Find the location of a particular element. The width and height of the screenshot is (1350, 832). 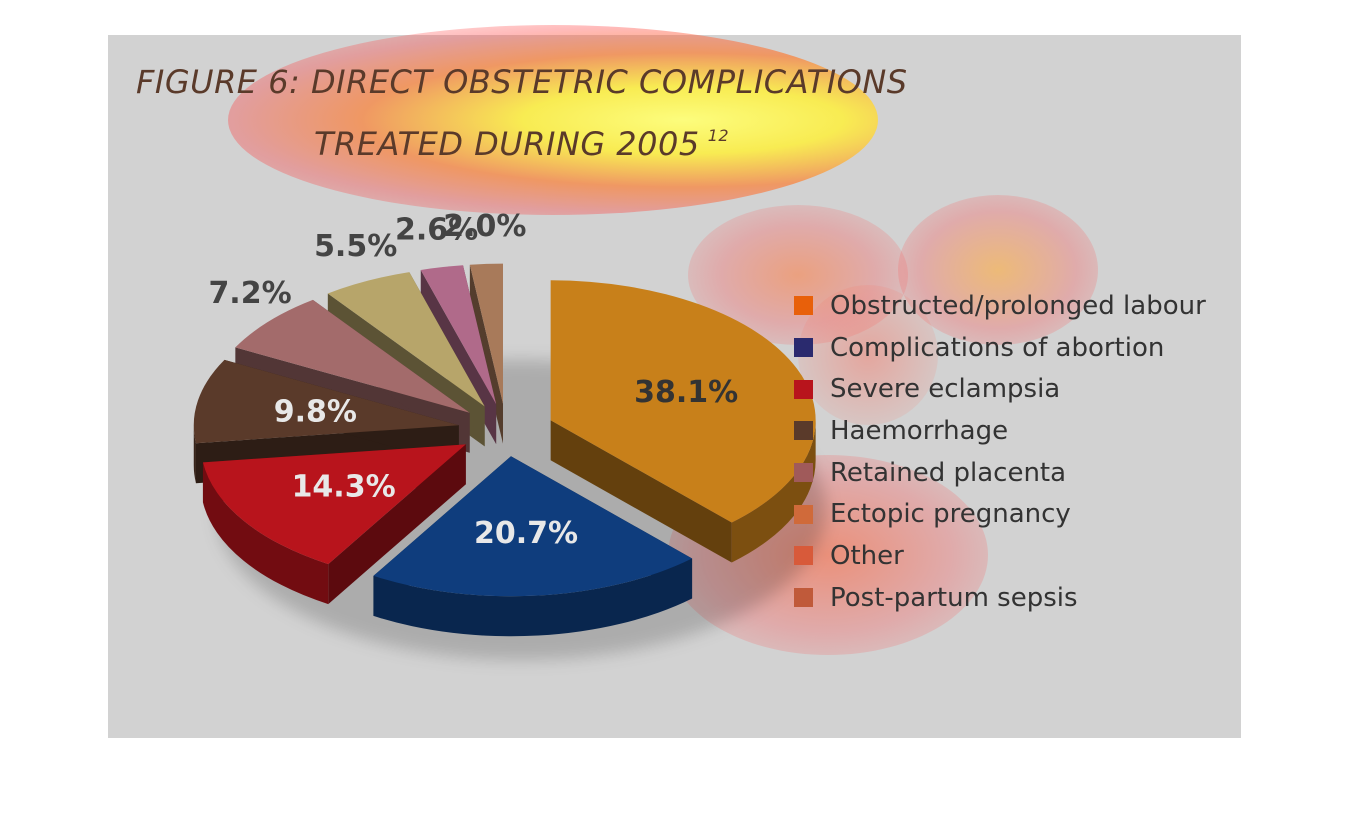

legend-item: Severe eclampsia is located at coordinates (1000, 389).